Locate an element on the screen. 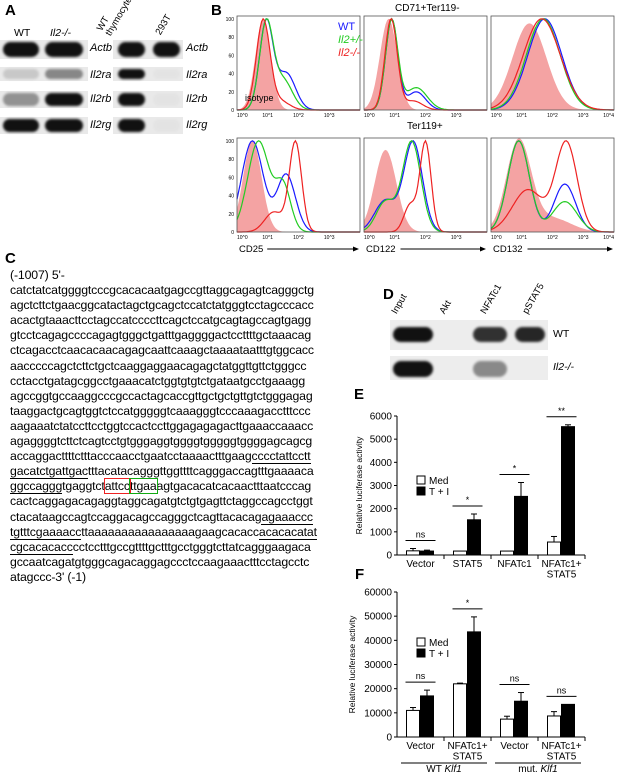 The height and width of the screenshot is (775, 620). legend-il2: Il2-/- is located at coordinates (349, 53).